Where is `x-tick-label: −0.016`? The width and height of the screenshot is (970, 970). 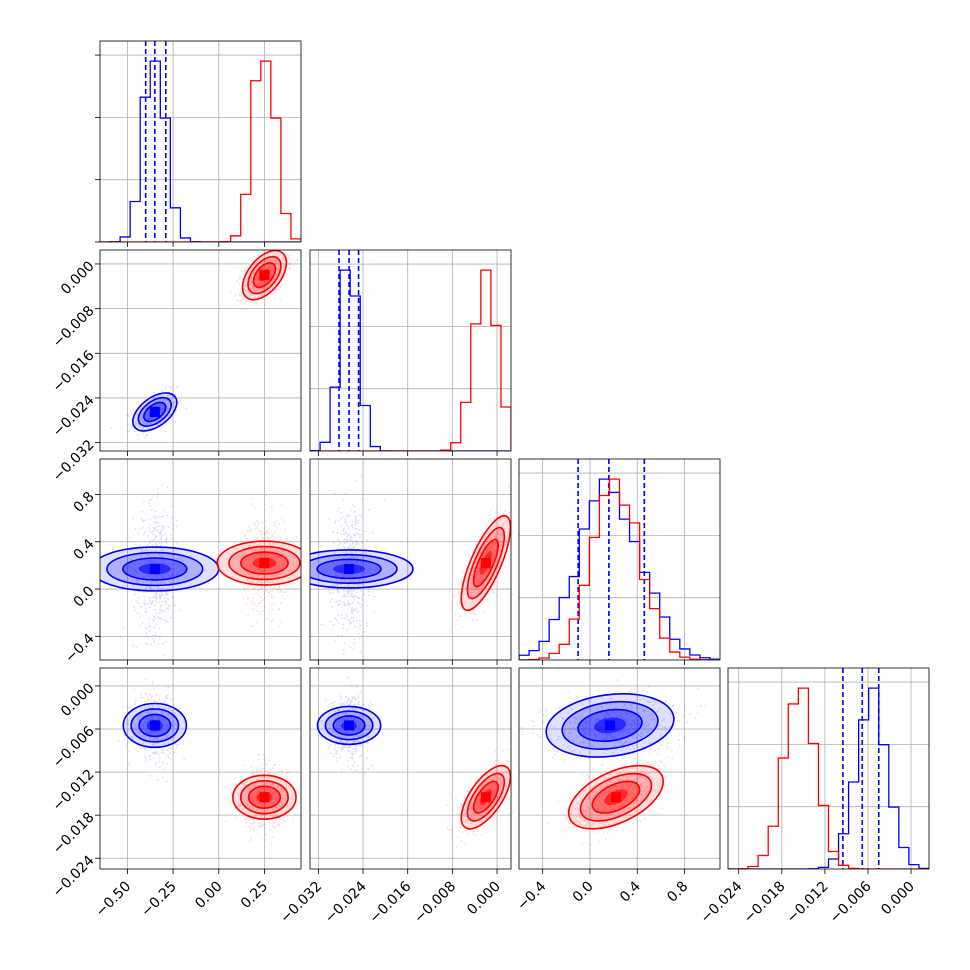 x-tick-label: −0.016 is located at coordinates (391, 902).